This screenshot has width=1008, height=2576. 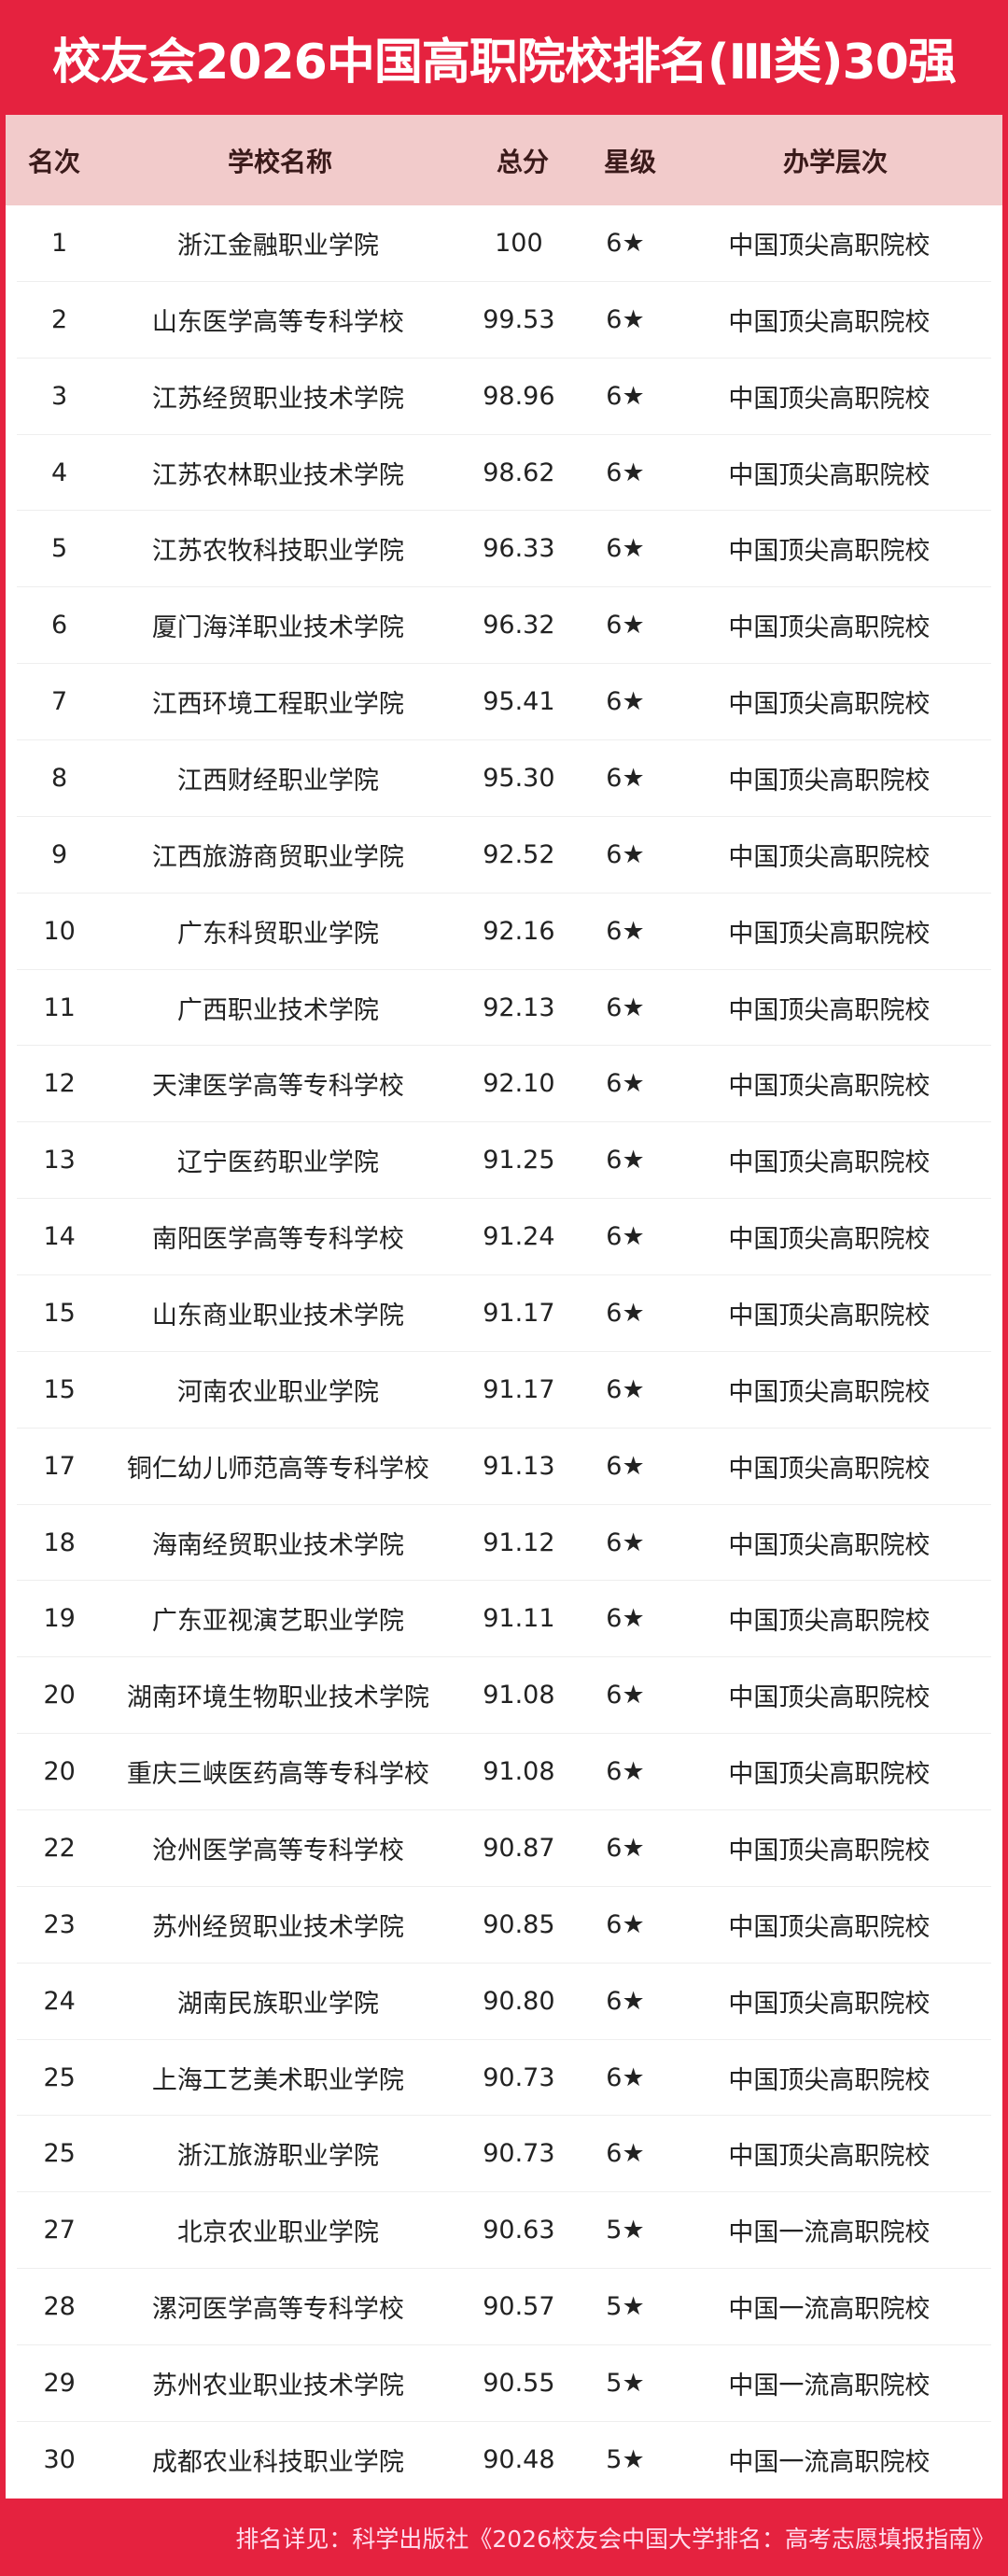 What do you see at coordinates (277, 1469) in the screenshot?
I see `school-cell: 铜仁幼儿师范高等专科学校` at bounding box center [277, 1469].